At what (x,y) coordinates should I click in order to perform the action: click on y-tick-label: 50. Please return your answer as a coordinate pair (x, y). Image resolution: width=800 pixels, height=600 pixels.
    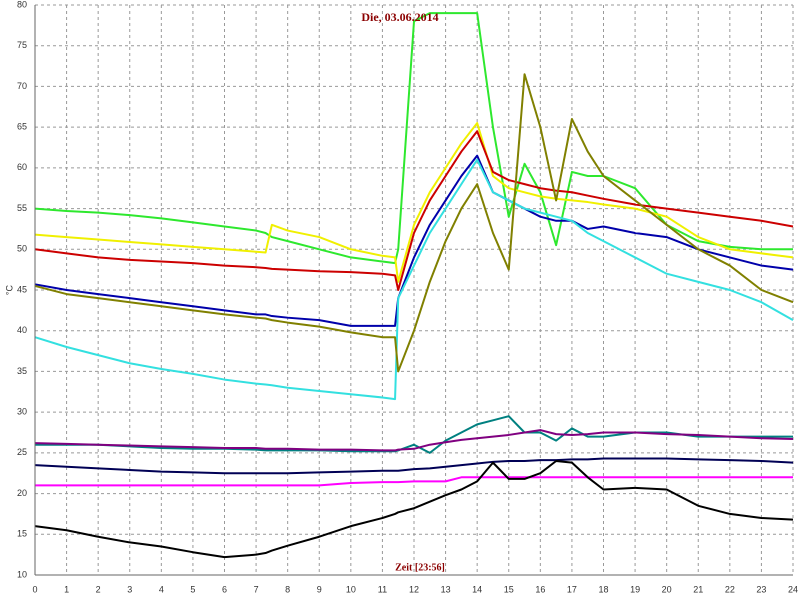
    Looking at the image, I should click on (22, 249).